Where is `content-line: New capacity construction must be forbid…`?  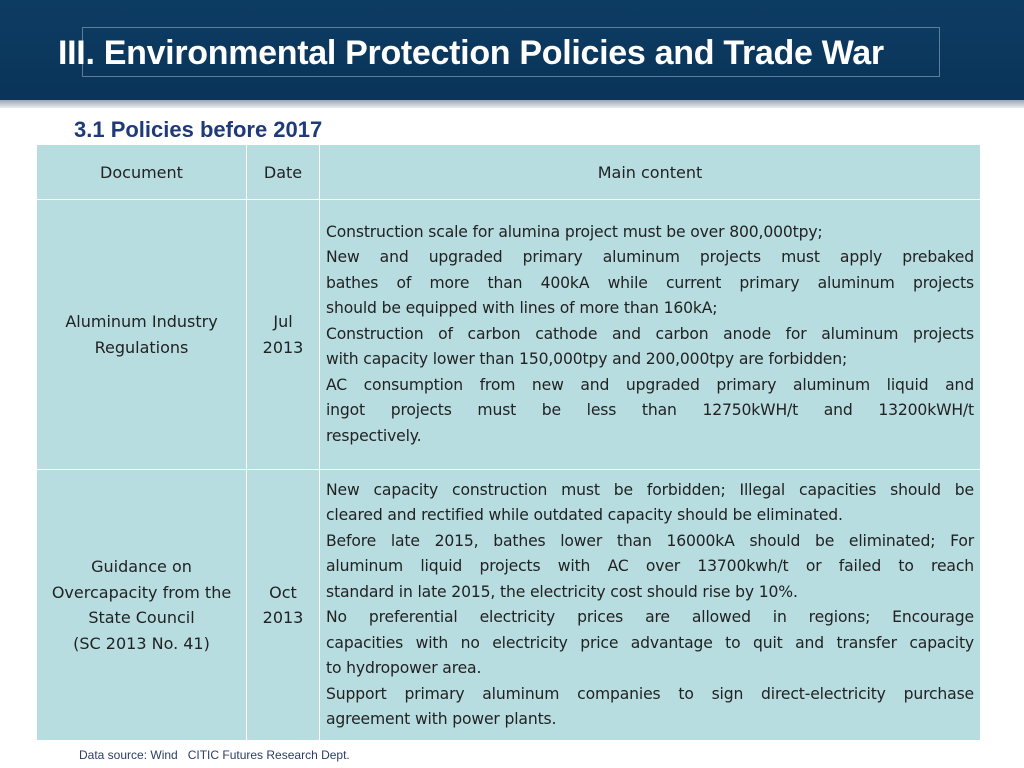
content-line: New capacity construction must be forbid… is located at coordinates (650, 489).